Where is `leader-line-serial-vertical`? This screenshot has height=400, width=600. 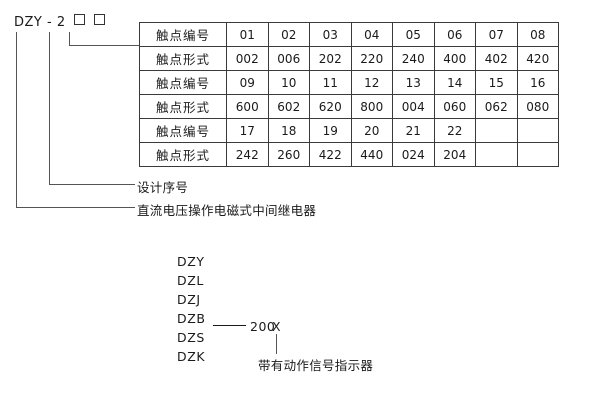 leader-line-serial-vertical is located at coordinates (49, 108).